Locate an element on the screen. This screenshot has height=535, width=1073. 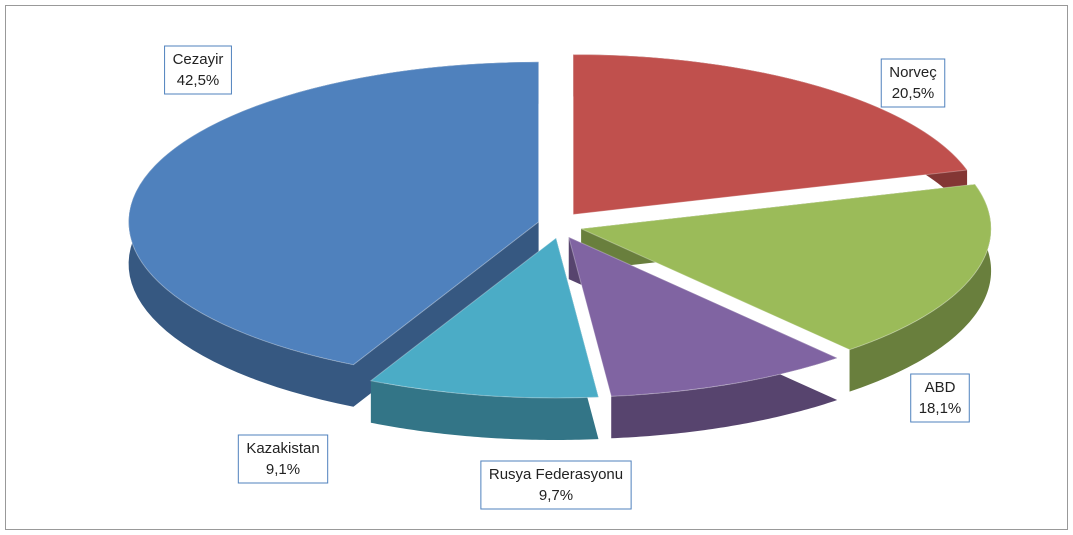
label-value: 9,1% is located at coordinates (283, 469).